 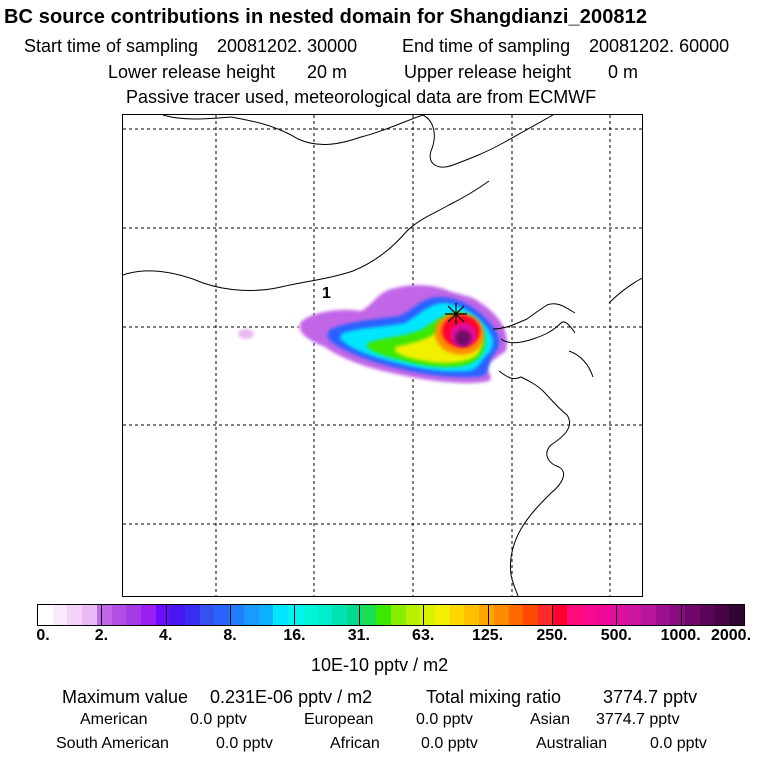 I want to click on region-south-american-value: 0.0 pptv, so click(x=244, y=743).